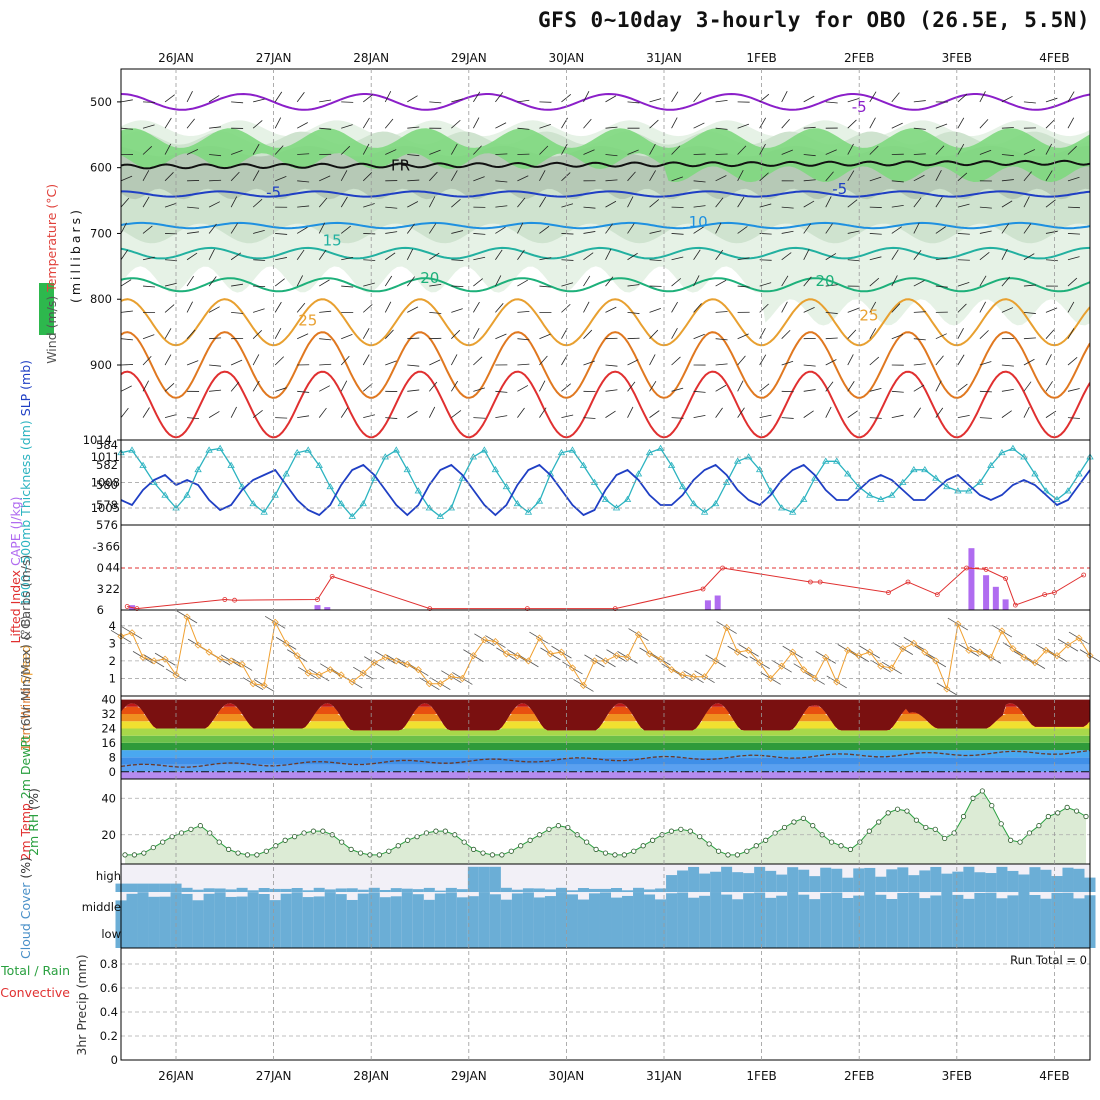  What do you see at coordinates (605, 726) in the screenshot?
I see `temp-band` at bounding box center [605, 726].